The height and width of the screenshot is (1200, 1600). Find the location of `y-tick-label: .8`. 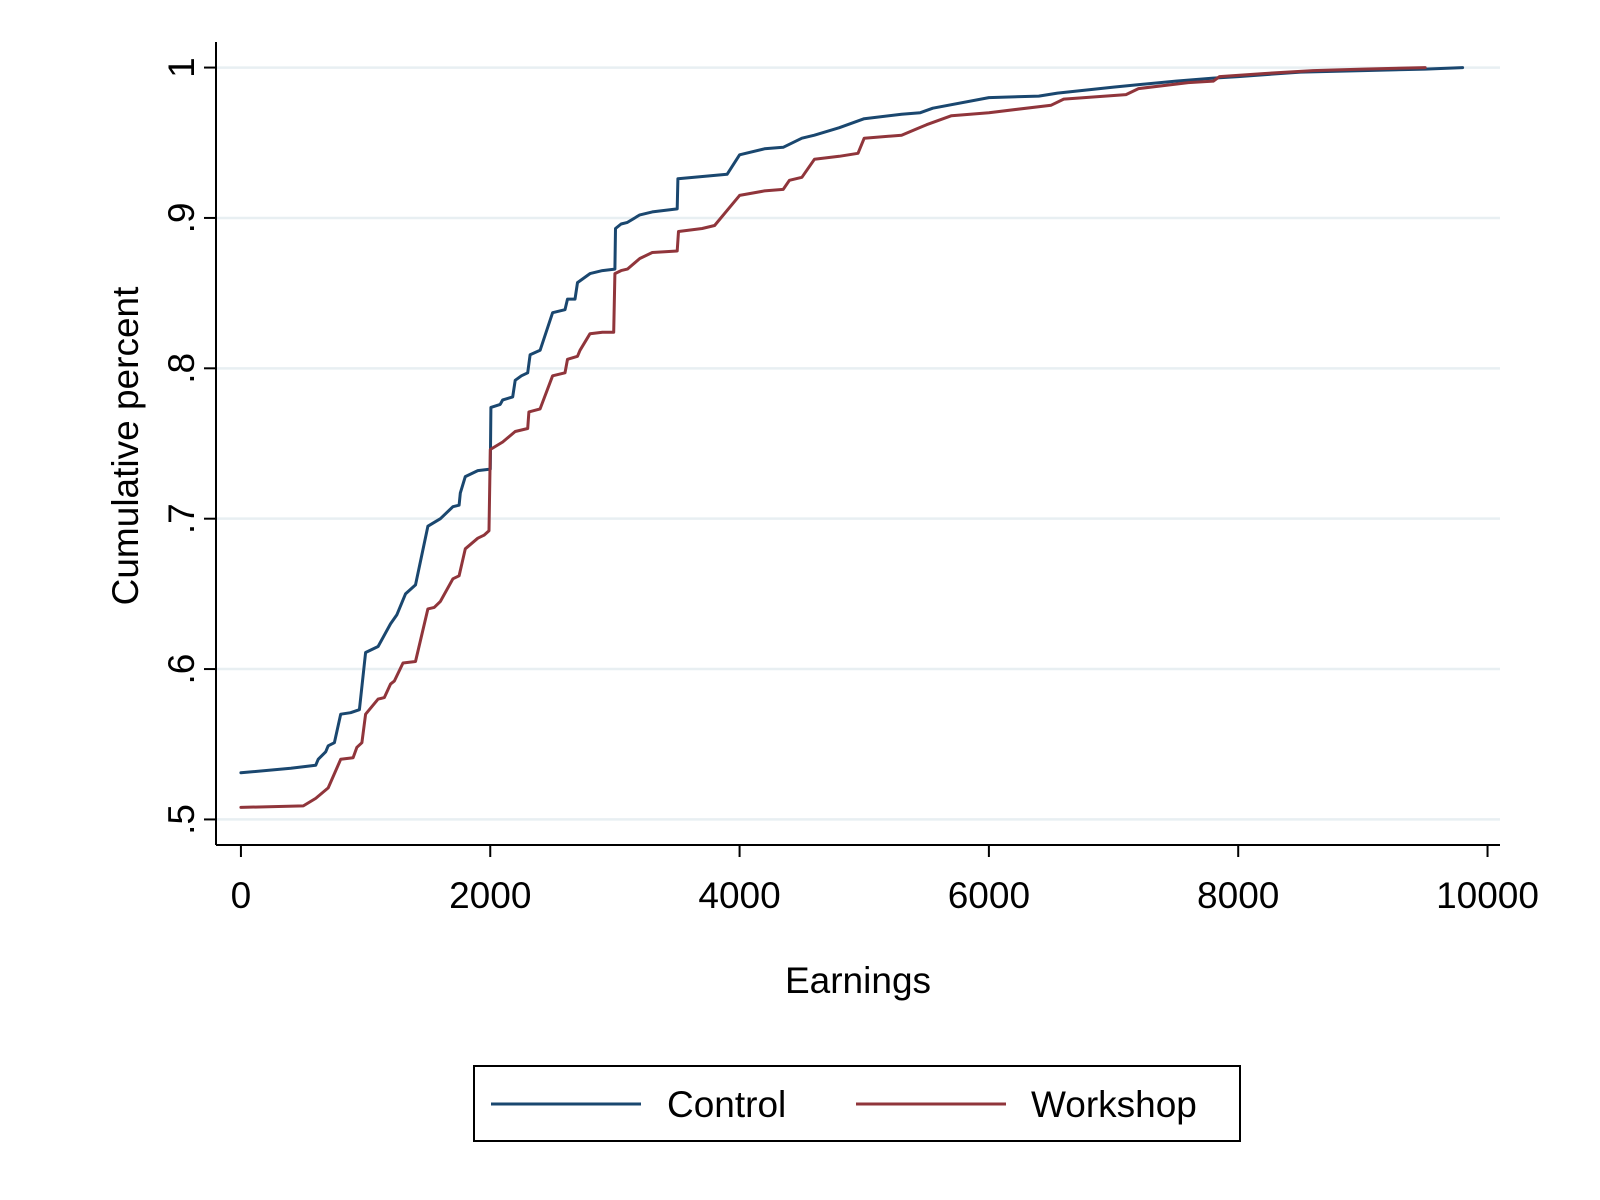

y-tick-label: .8 is located at coordinates (181, 368).